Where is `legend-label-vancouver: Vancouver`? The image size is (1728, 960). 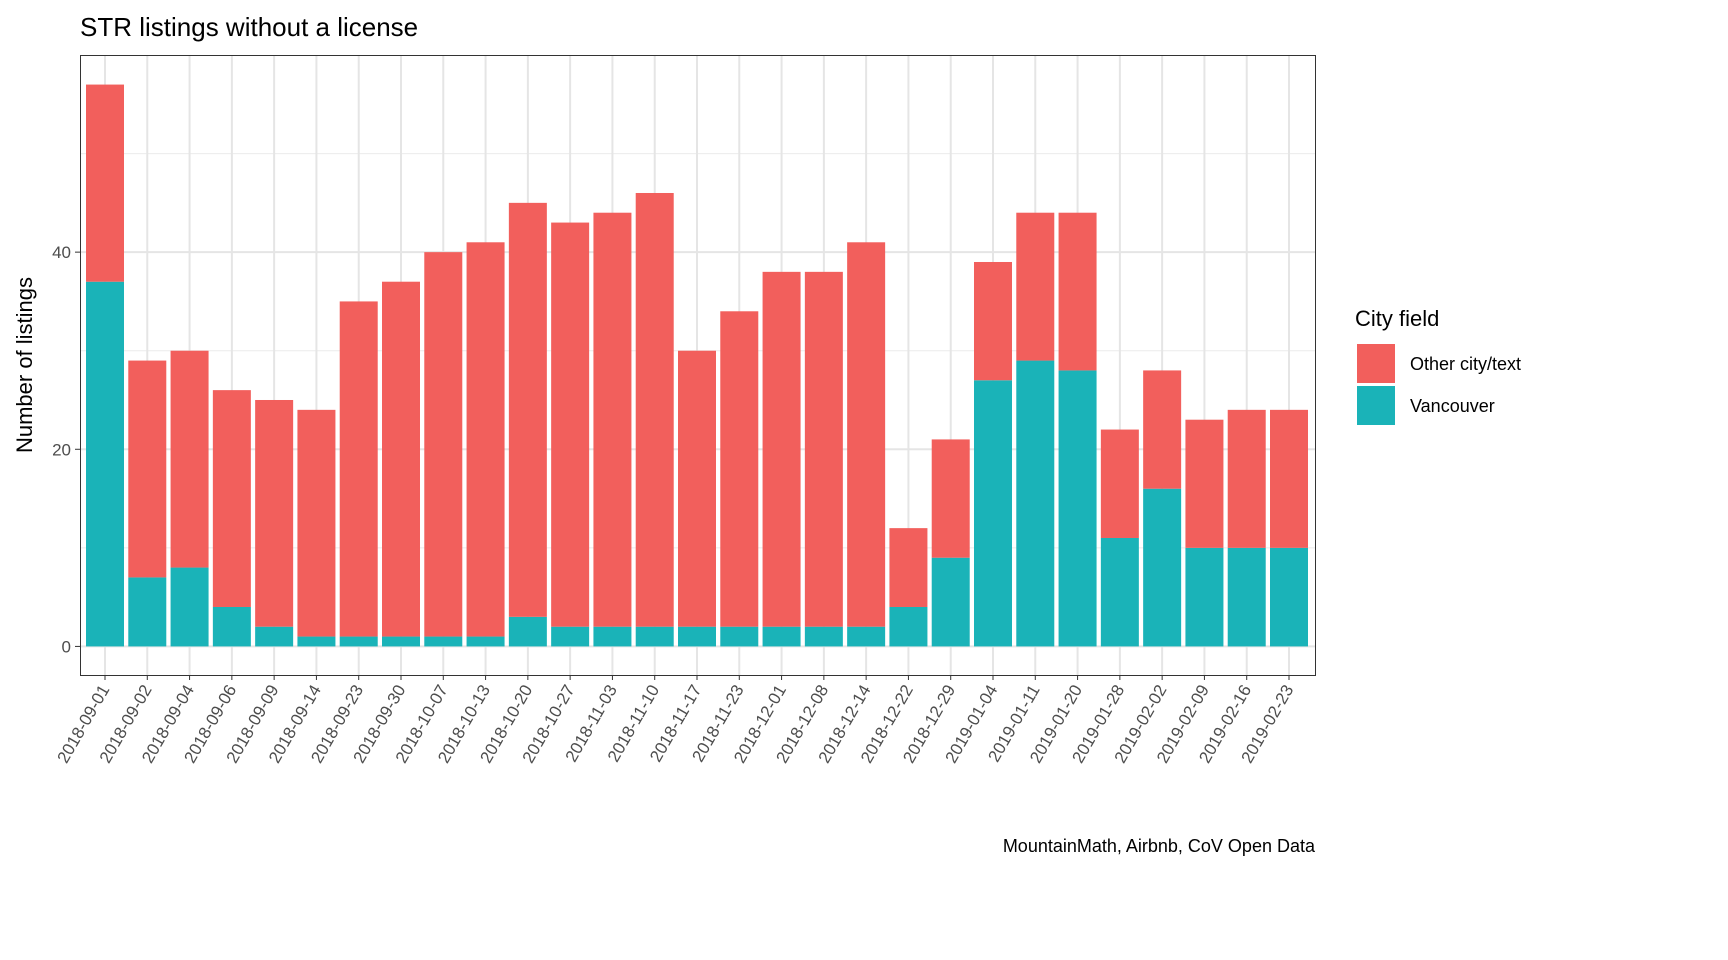 legend-label-vancouver: Vancouver is located at coordinates (1452, 406).